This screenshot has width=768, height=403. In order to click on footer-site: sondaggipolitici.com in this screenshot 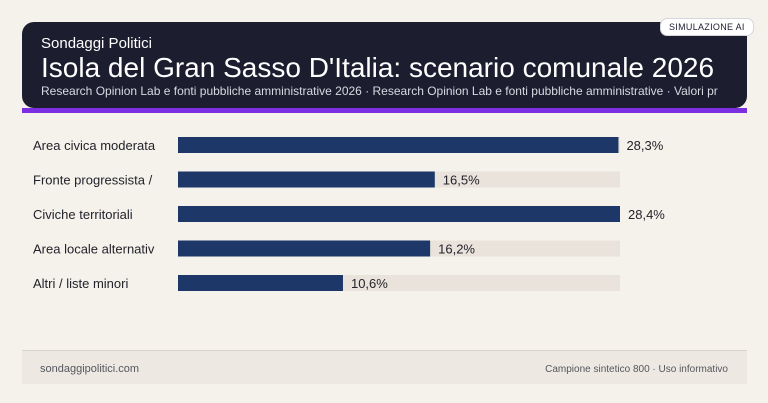, I will do `click(90, 369)`.